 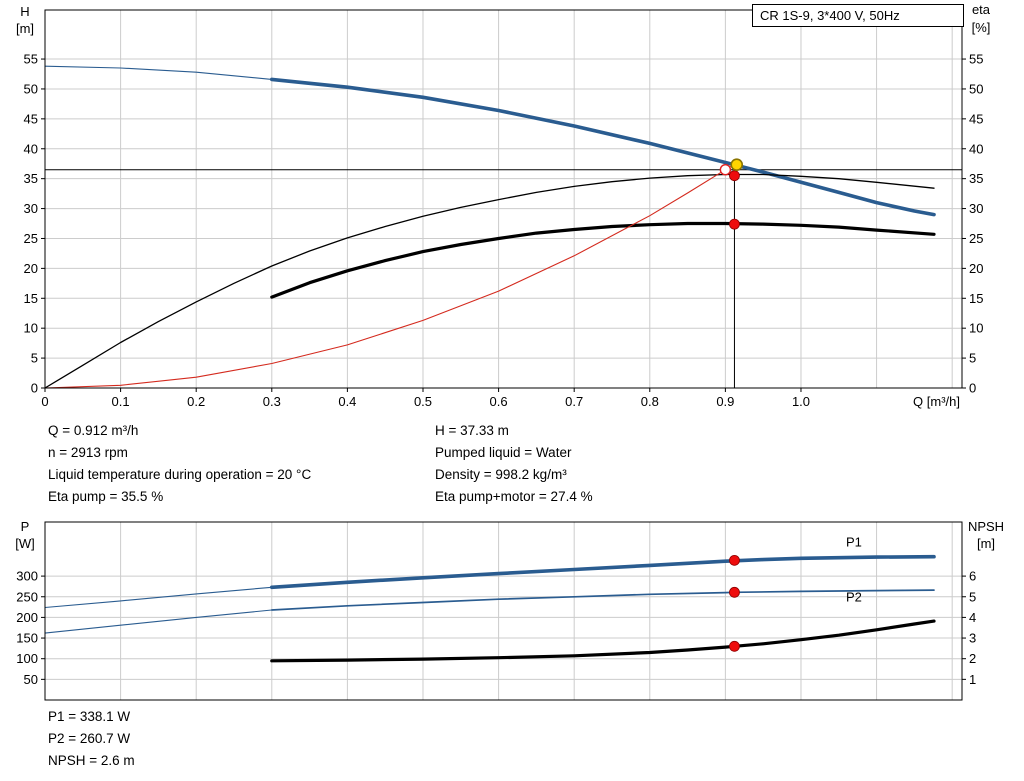 What do you see at coordinates (830, 15) in the screenshot?
I see `pump-title: CR 1S-9, 3*400 V, 50Hz` at bounding box center [830, 15].